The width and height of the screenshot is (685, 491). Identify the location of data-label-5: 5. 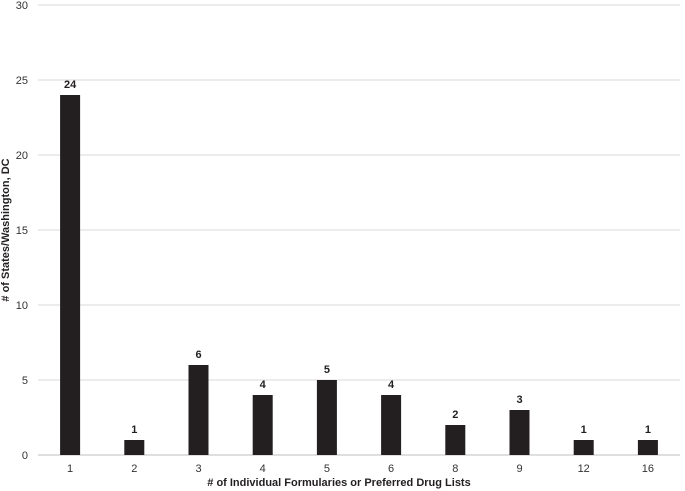
(327, 370).